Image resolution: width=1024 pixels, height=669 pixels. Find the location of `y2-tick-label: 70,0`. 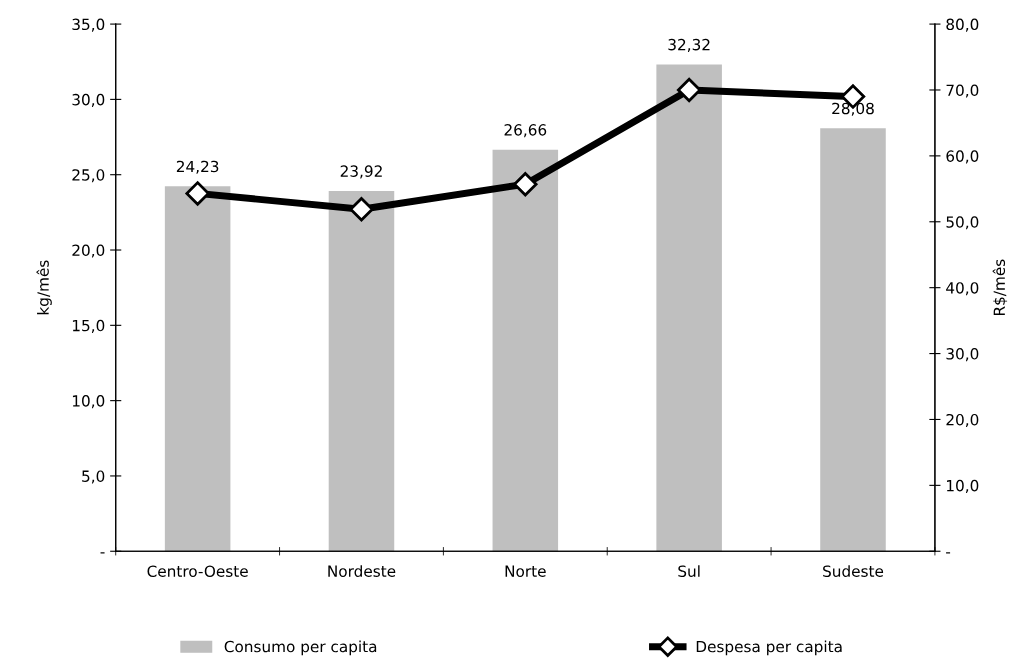

y2-tick-label: 70,0 is located at coordinates (962, 91).